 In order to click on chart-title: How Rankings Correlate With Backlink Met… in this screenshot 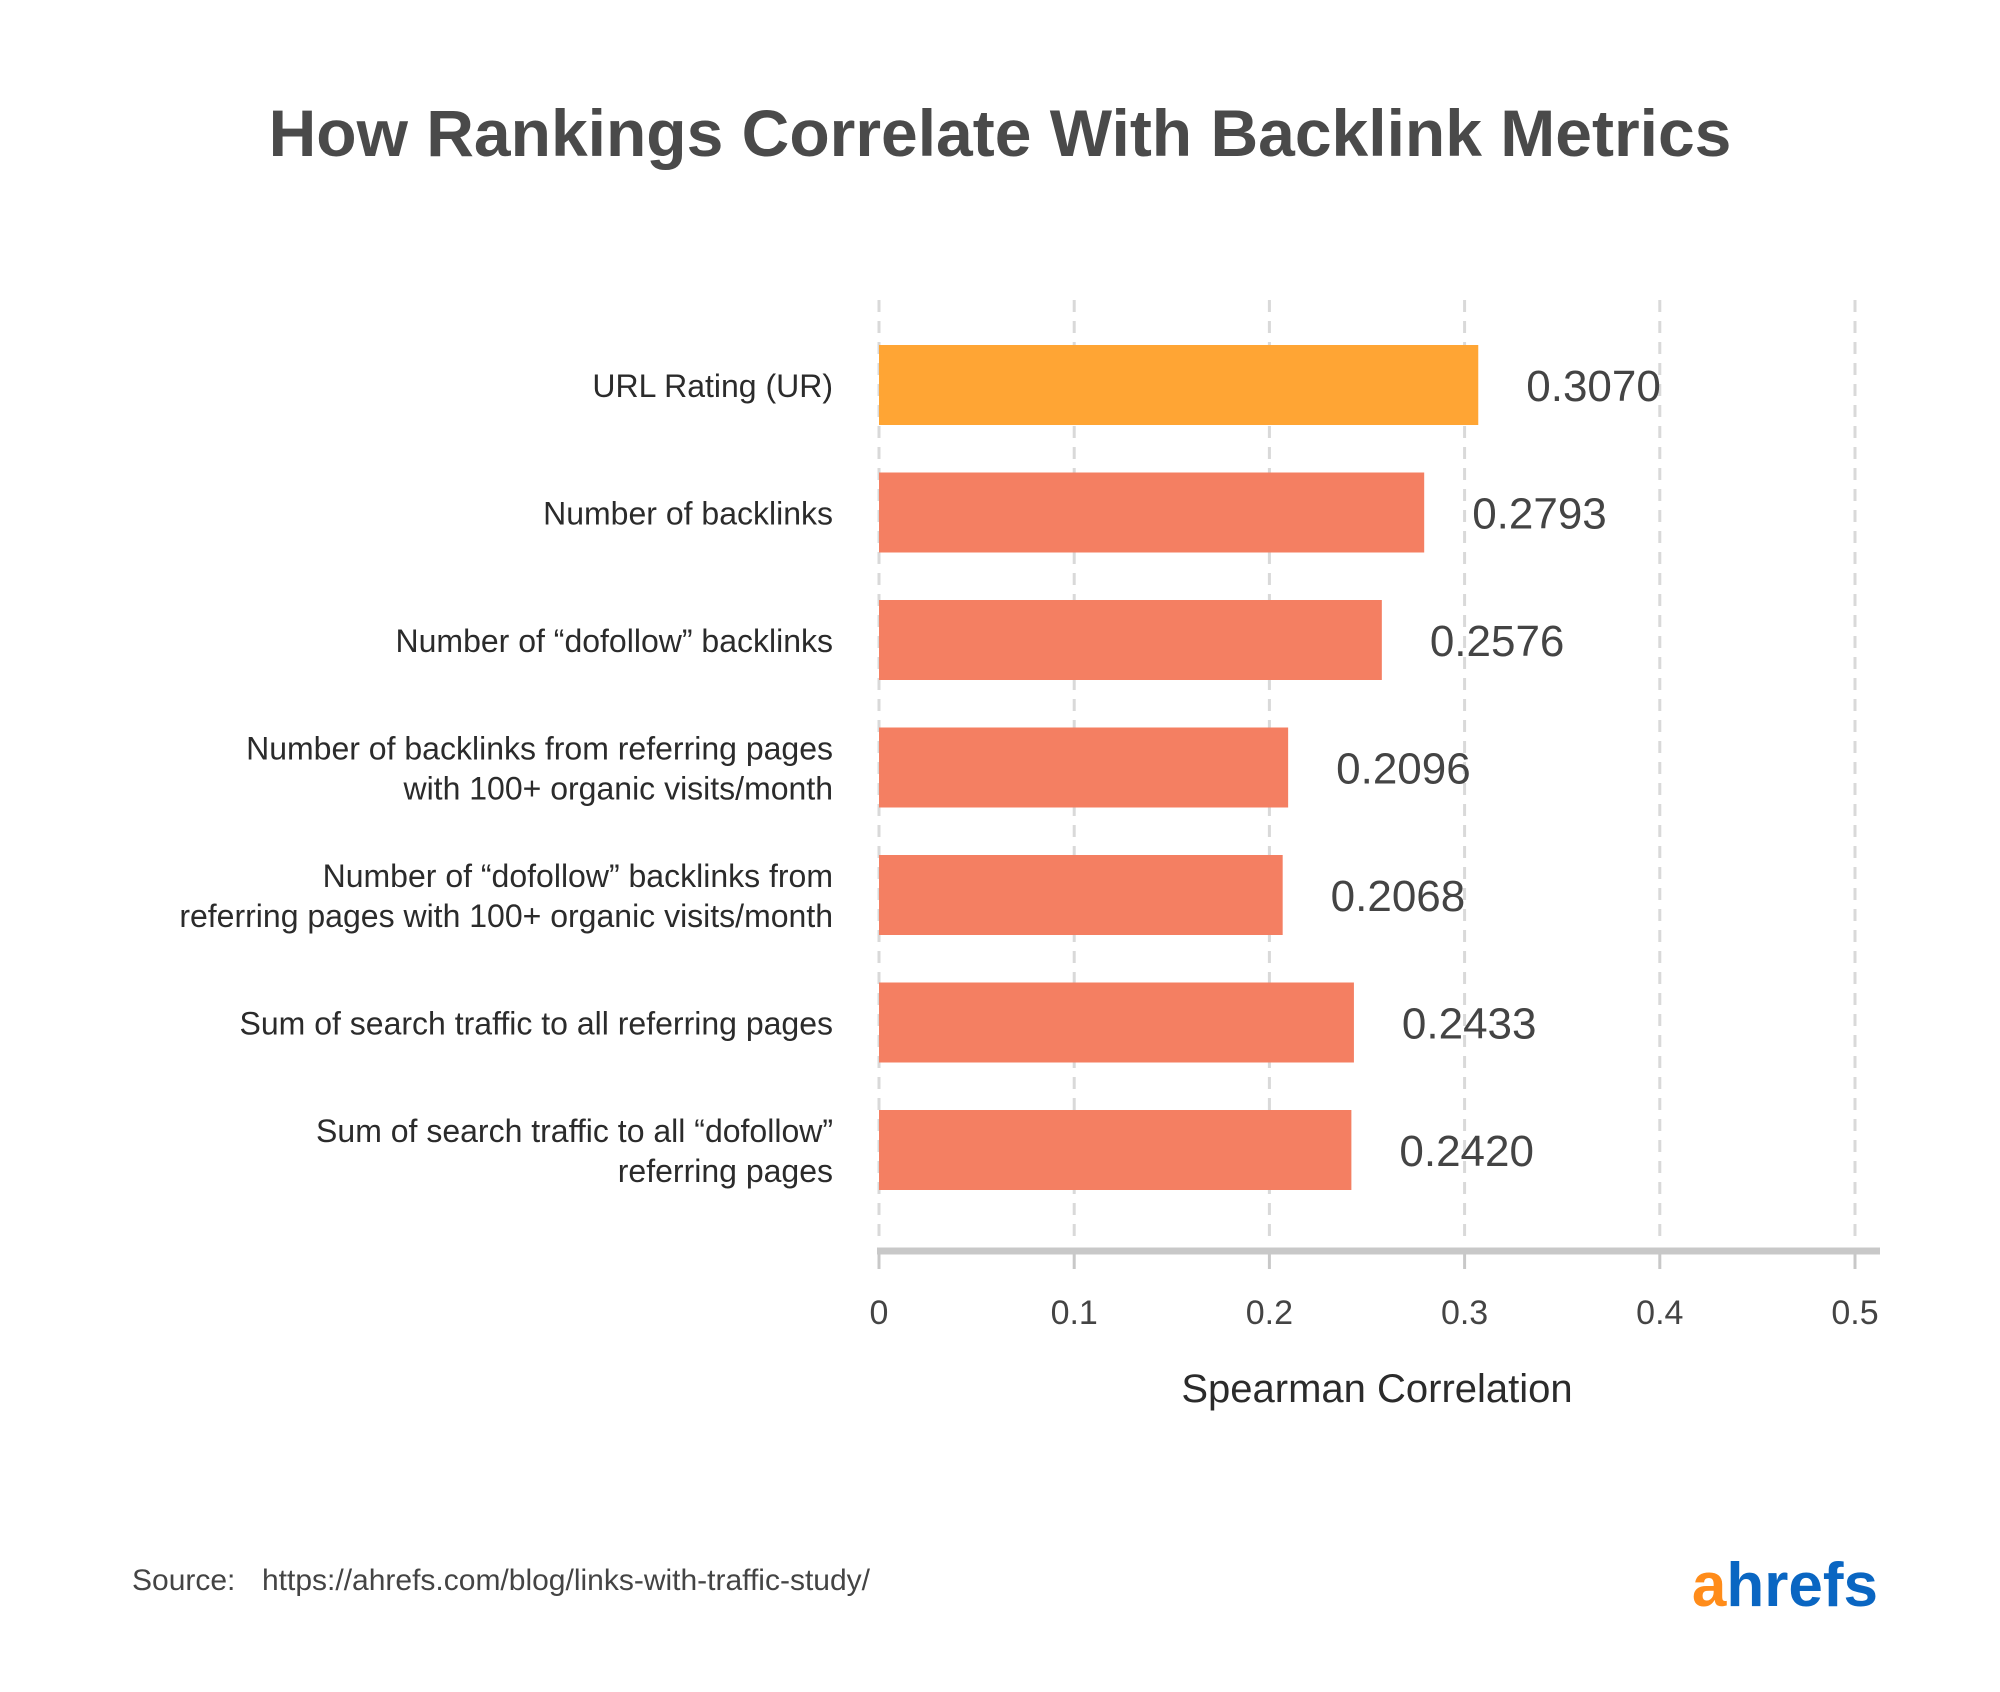, I will do `click(1000, 133)`.